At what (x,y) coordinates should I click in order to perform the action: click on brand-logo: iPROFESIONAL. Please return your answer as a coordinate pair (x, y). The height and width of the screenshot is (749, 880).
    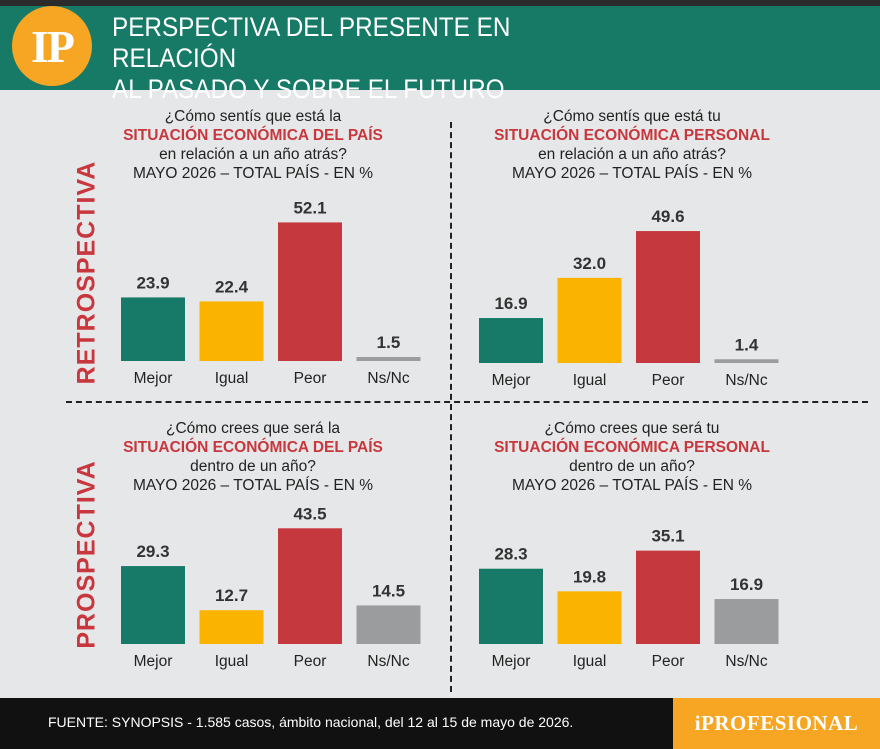
    Looking at the image, I should click on (776, 723).